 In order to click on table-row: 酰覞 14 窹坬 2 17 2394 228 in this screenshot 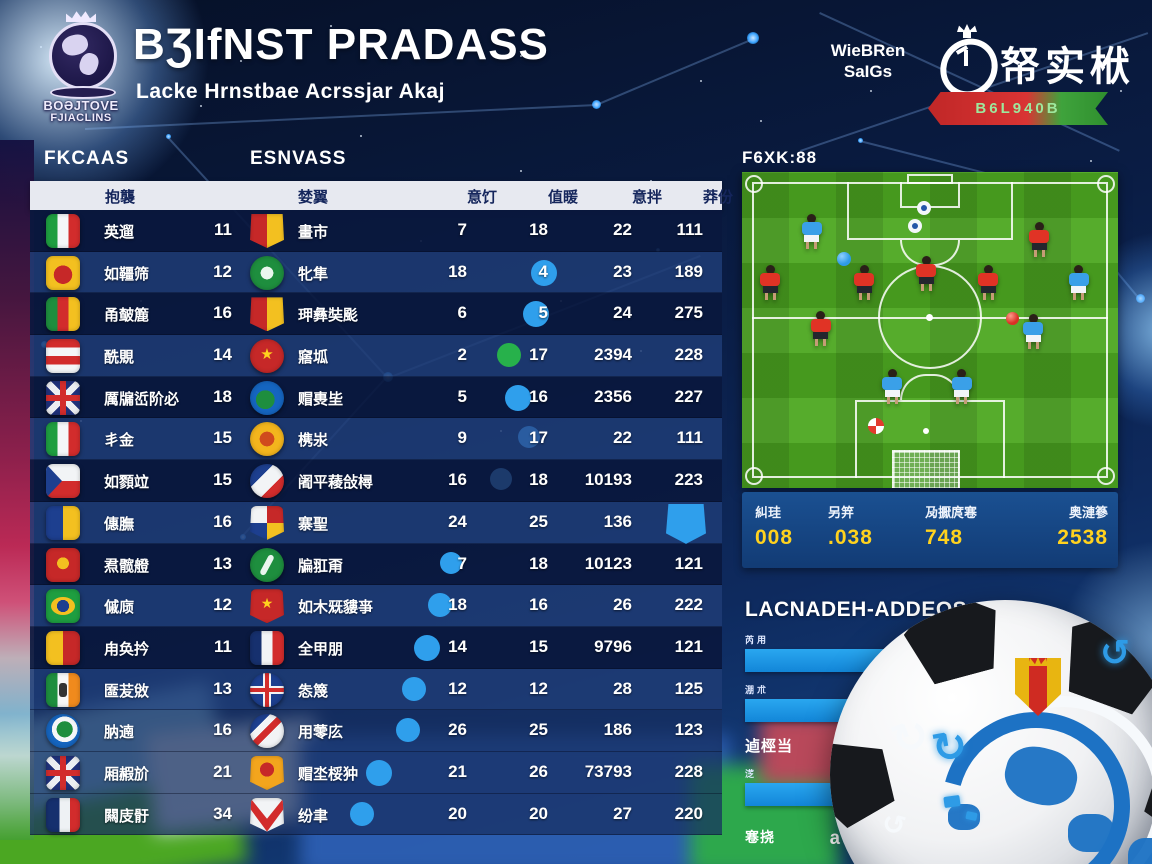, I will do `click(376, 356)`.